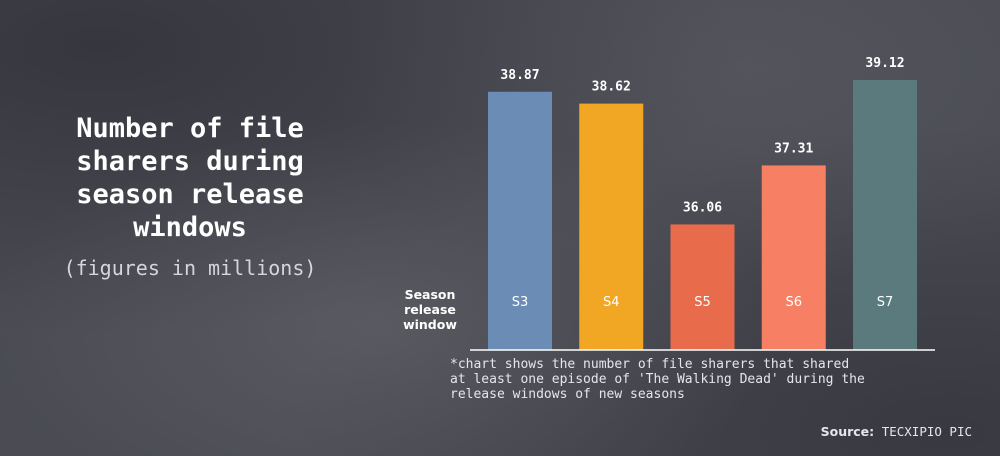 This screenshot has height=456, width=1000. Describe the element at coordinates (611, 302) in the screenshot. I see `category-label-s4: S4` at that location.